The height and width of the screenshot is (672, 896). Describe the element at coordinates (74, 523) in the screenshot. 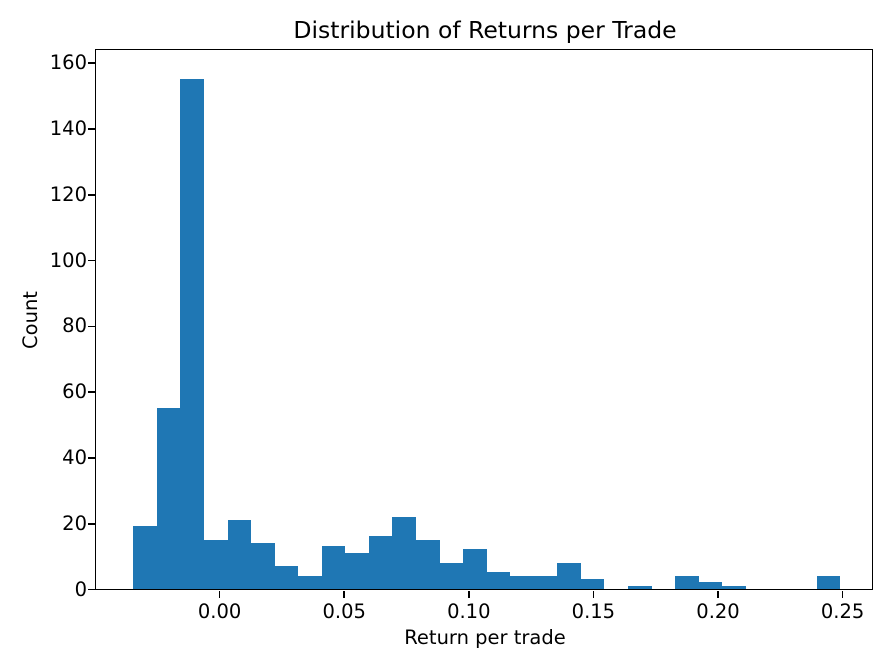

I see `y-tick-label: 20` at that location.